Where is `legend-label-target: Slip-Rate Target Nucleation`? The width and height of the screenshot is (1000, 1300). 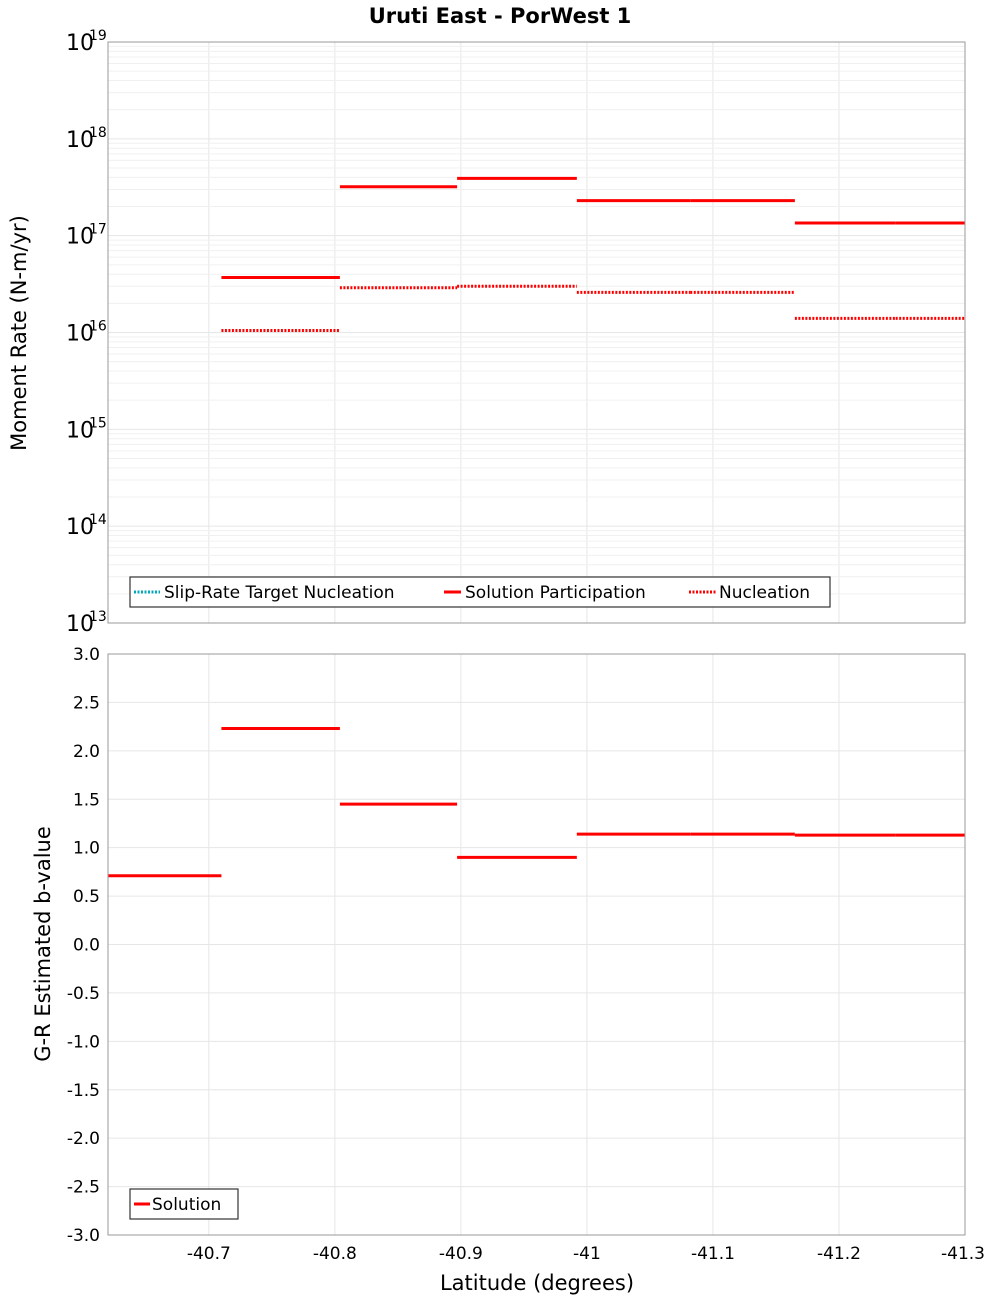
legend-label-target: Slip-Rate Target Nucleation is located at coordinates (279, 593).